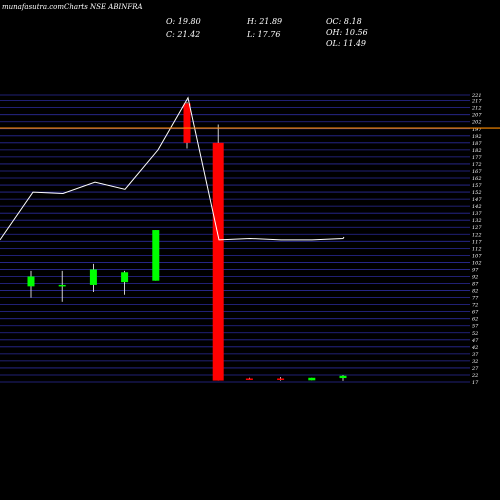  I want to click on y-tick-label: 187, so click(477, 144).